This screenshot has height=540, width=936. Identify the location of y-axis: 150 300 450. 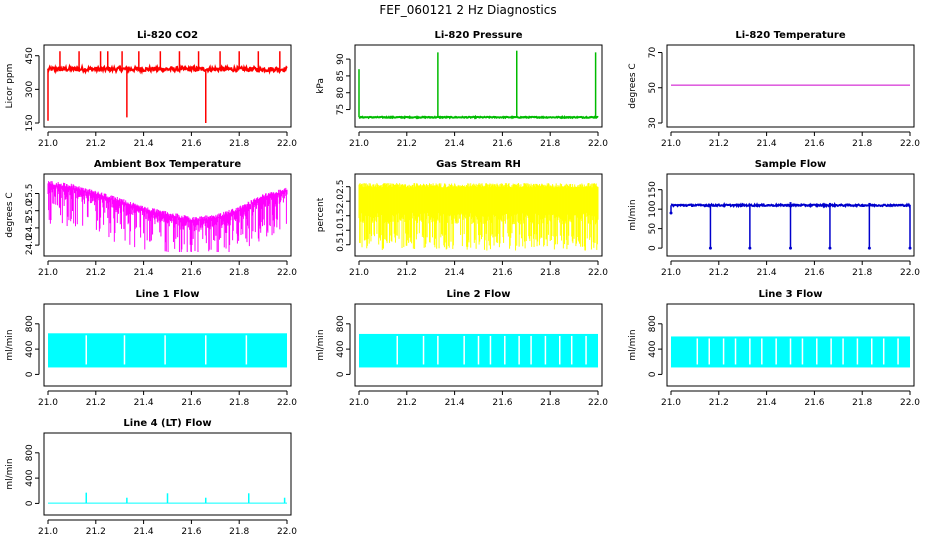
(32, 89).